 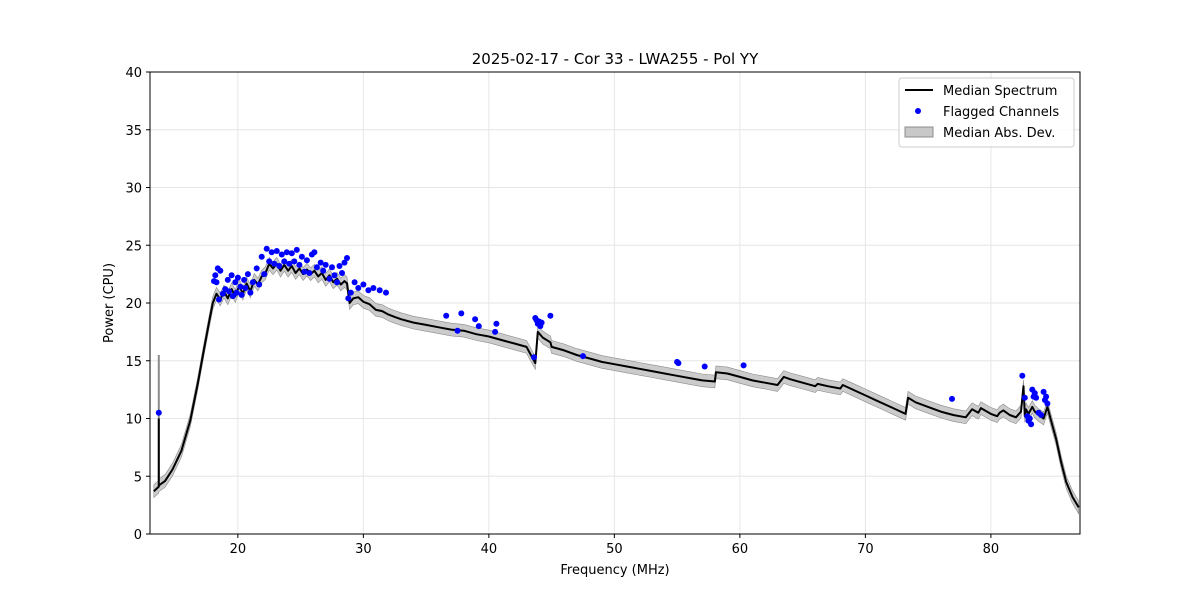 What do you see at coordinates (137, 304) in the screenshot?
I see `y-axis-ticks: 0 5 10 15 20 25 30 35 40` at bounding box center [137, 304].